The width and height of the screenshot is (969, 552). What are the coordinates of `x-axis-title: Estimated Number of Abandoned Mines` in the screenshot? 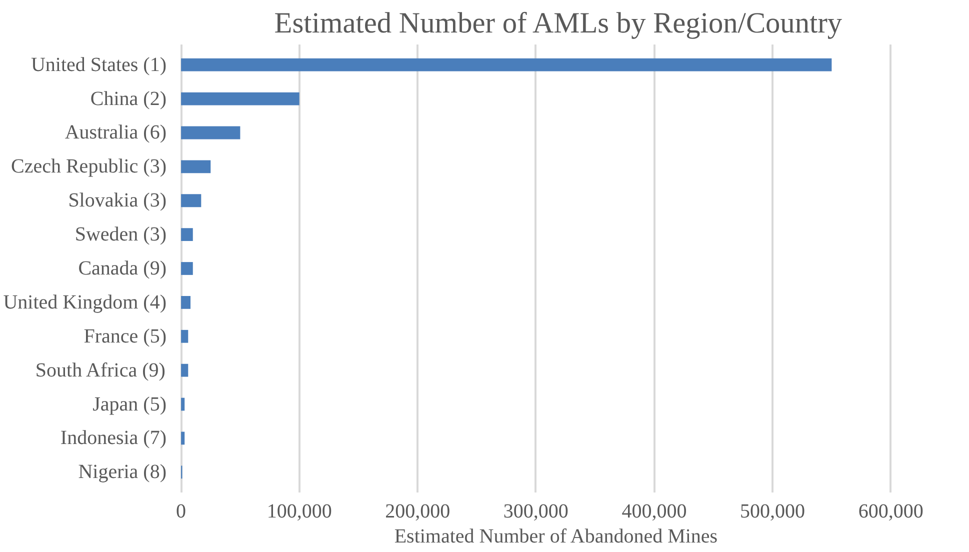 It's located at (556, 537).